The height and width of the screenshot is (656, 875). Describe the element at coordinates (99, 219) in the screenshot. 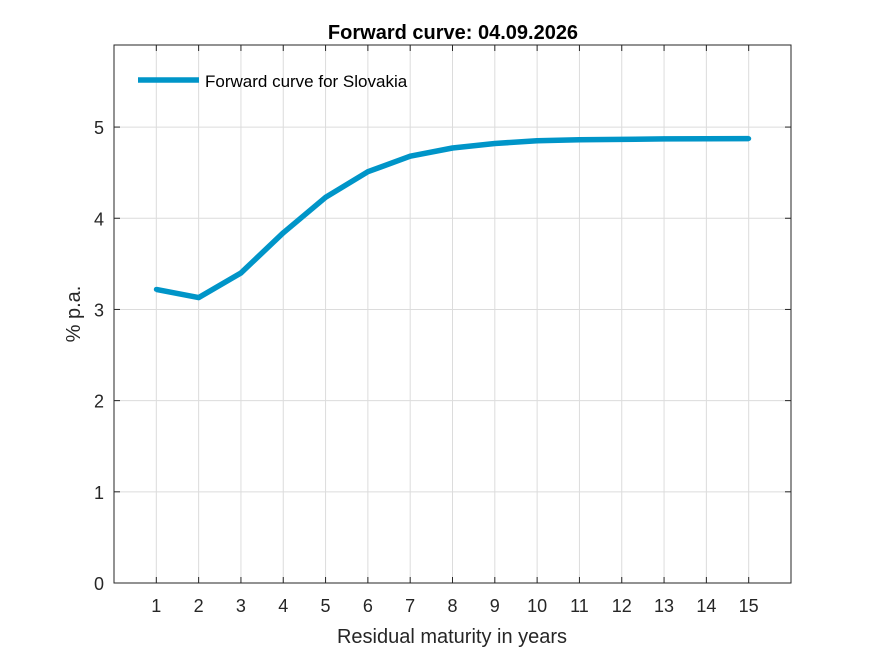

I see `y-tick-label: 4` at that location.